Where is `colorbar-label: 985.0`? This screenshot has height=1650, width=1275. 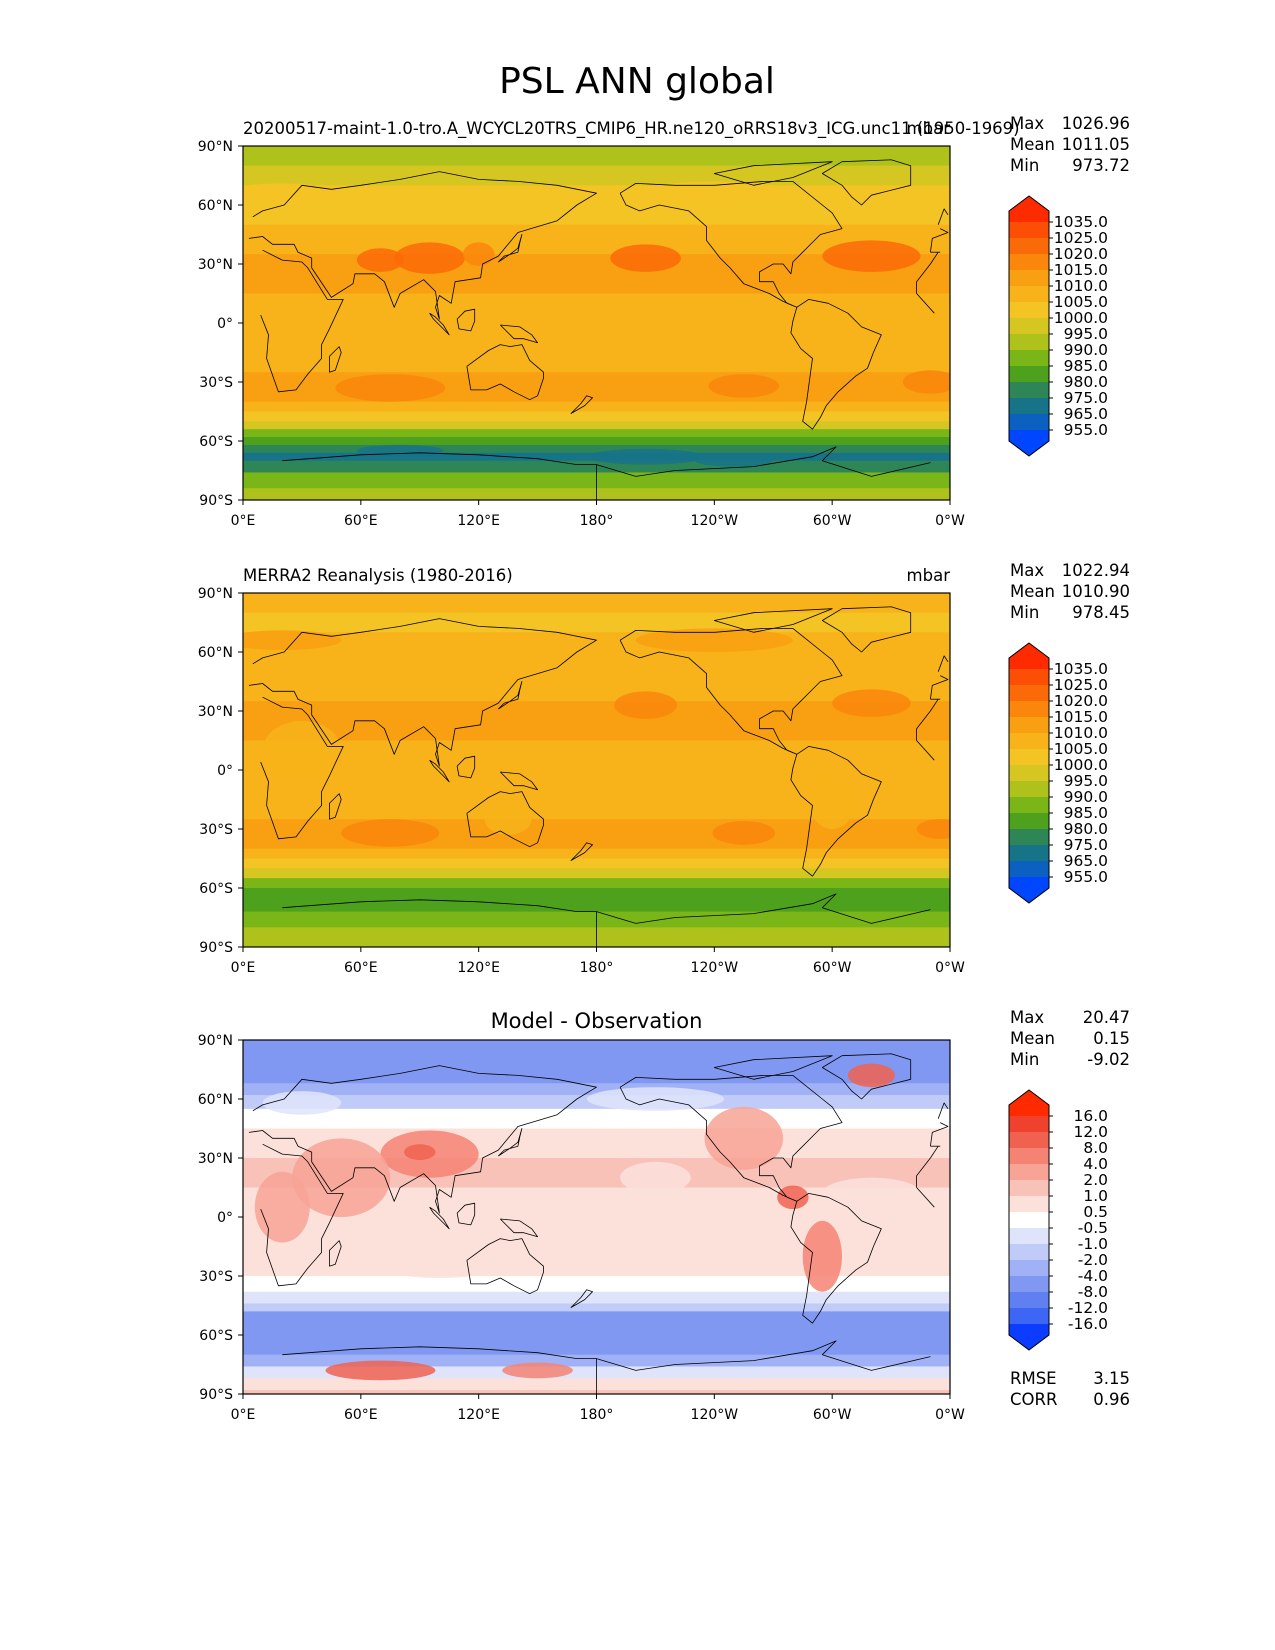
colorbar-label: 985.0 is located at coordinates (1086, 813).